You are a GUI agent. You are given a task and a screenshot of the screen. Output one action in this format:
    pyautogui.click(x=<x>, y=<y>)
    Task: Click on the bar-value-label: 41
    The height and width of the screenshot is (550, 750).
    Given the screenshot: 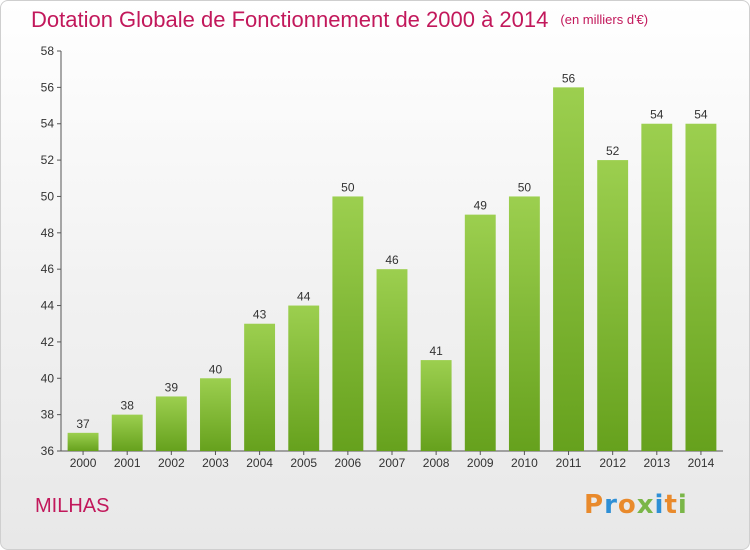 What is the action you would take?
    pyautogui.click(x=436, y=351)
    